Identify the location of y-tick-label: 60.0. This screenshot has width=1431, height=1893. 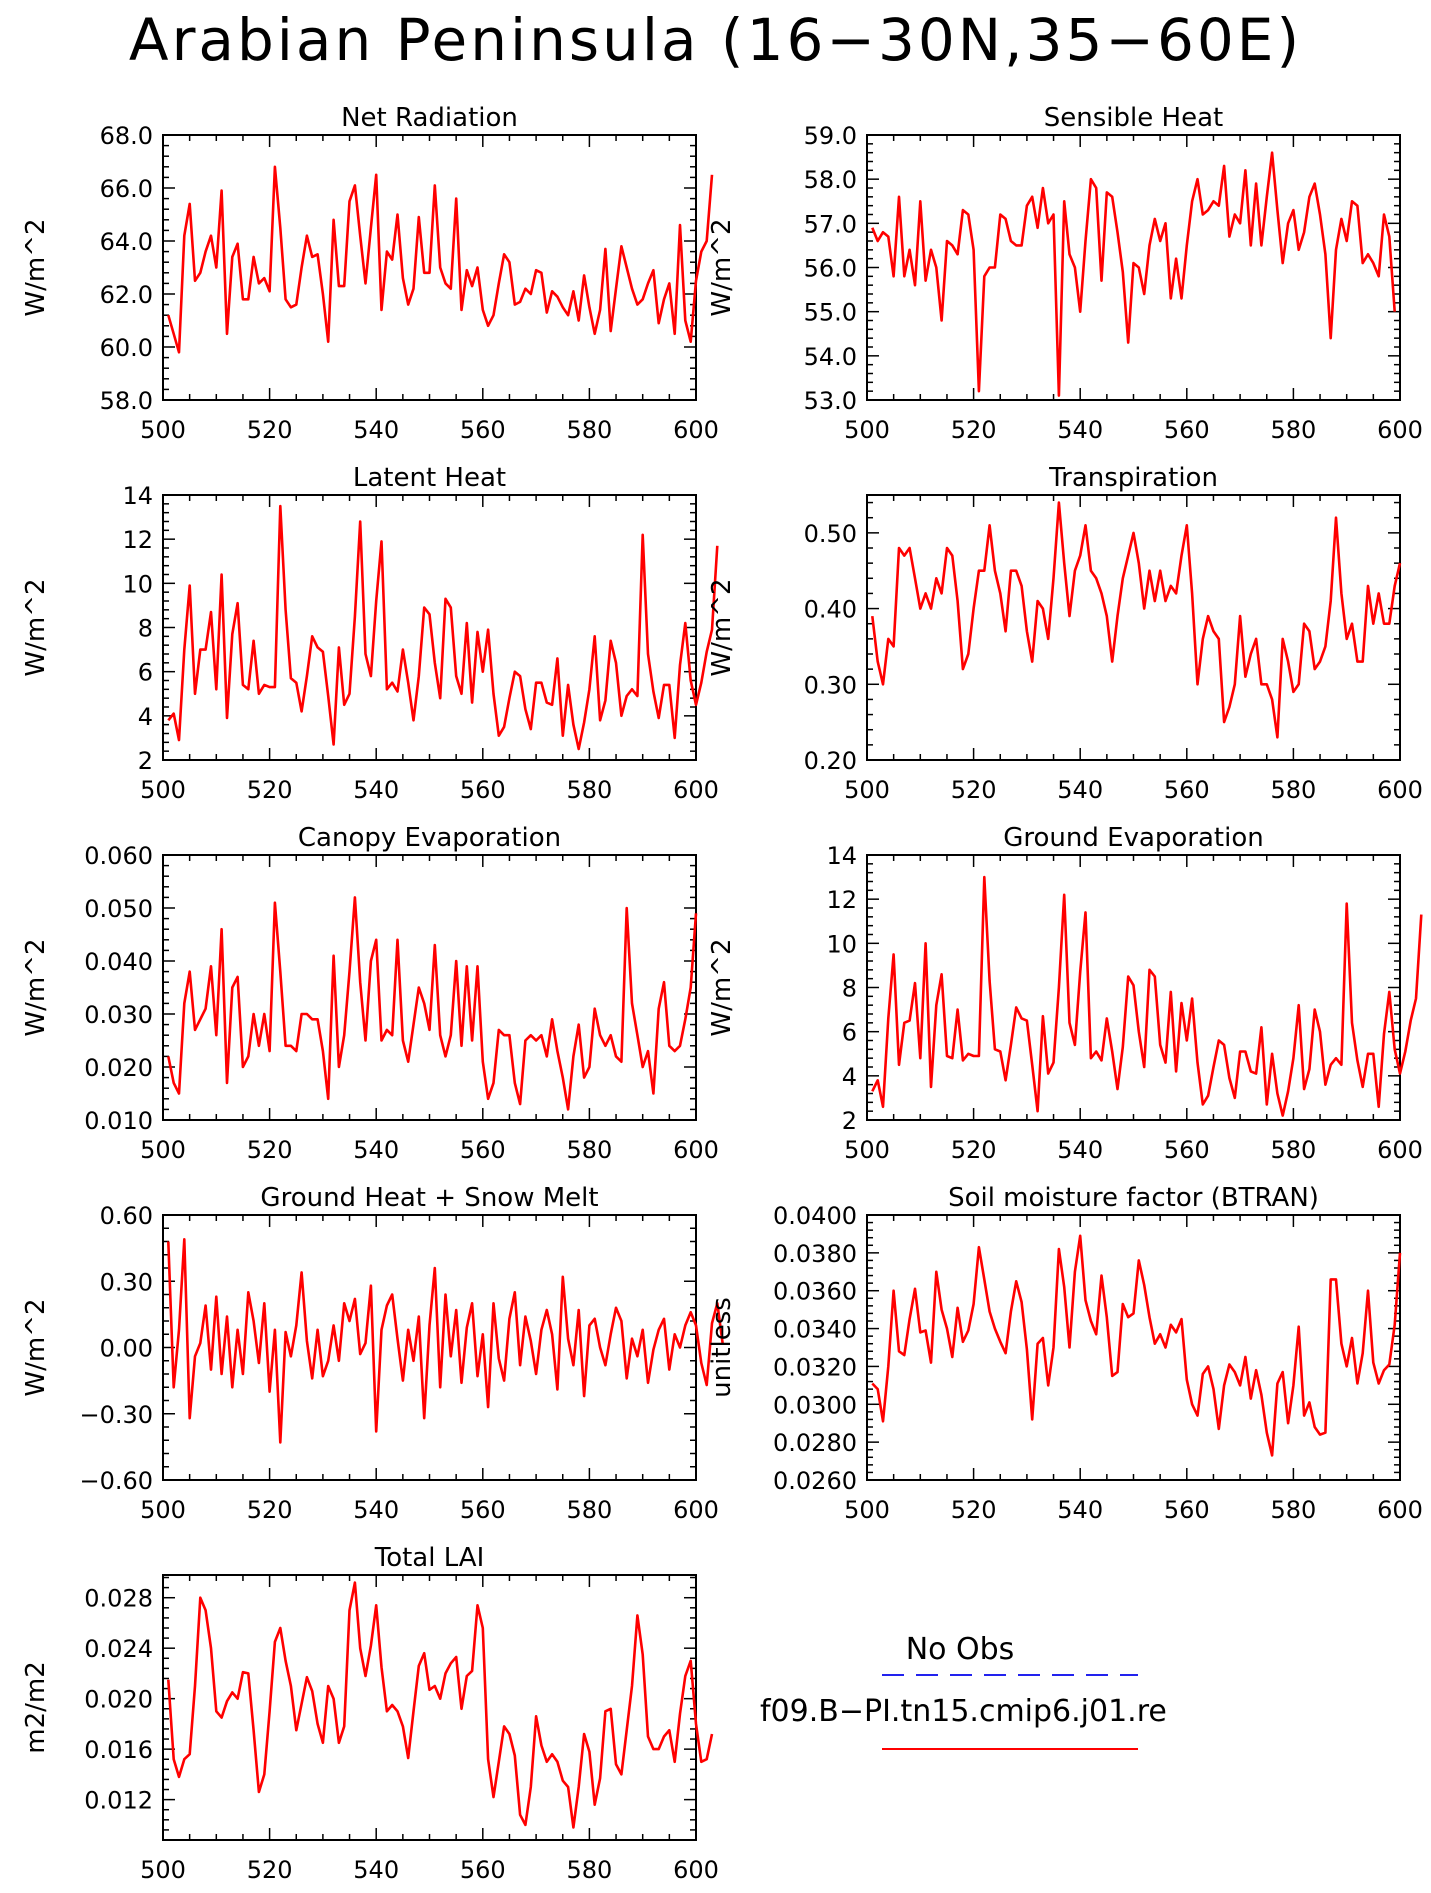
(126, 348).